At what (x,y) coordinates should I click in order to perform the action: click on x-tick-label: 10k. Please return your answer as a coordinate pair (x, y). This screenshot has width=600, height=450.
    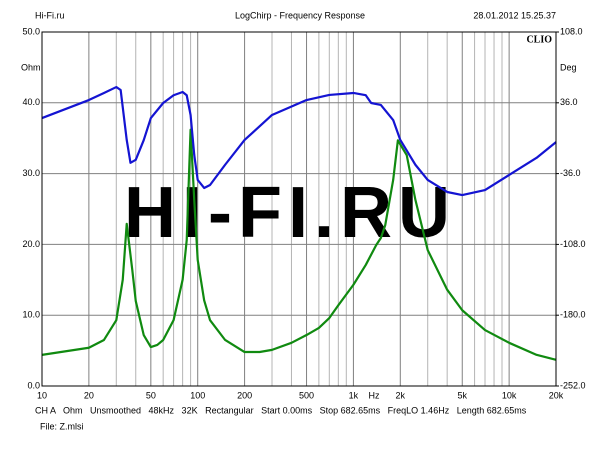
    Looking at the image, I should click on (509, 395).